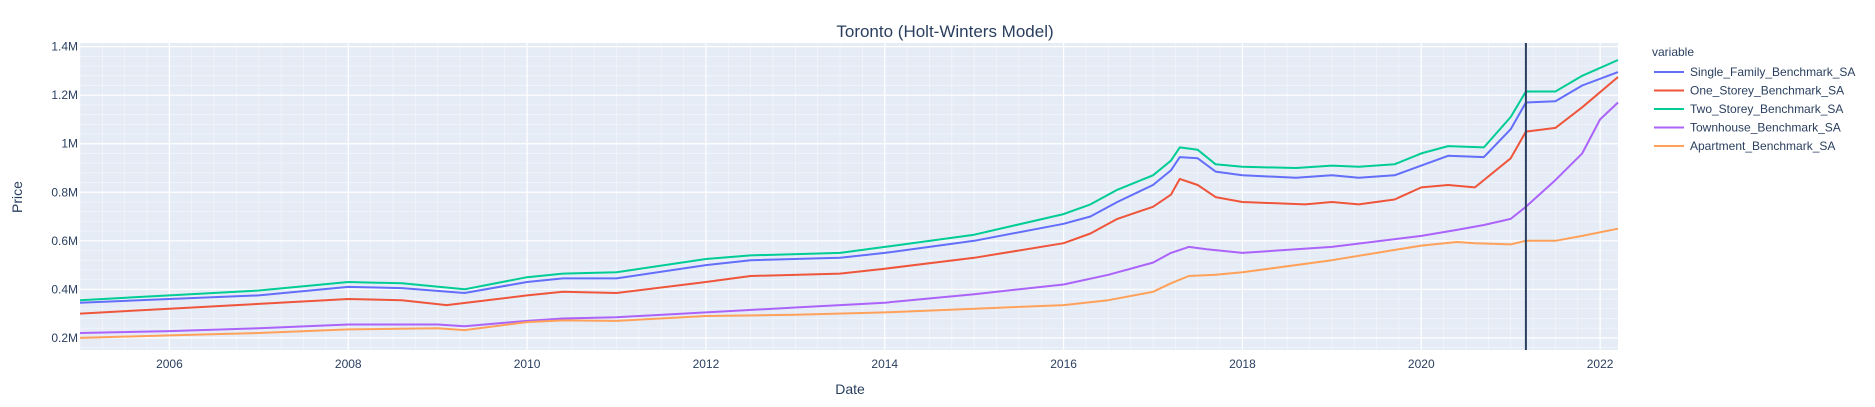 Image resolution: width=1875 pixels, height=407 pixels. What do you see at coordinates (1421, 364) in the screenshot?
I see `x-tick-label: 2020` at bounding box center [1421, 364].